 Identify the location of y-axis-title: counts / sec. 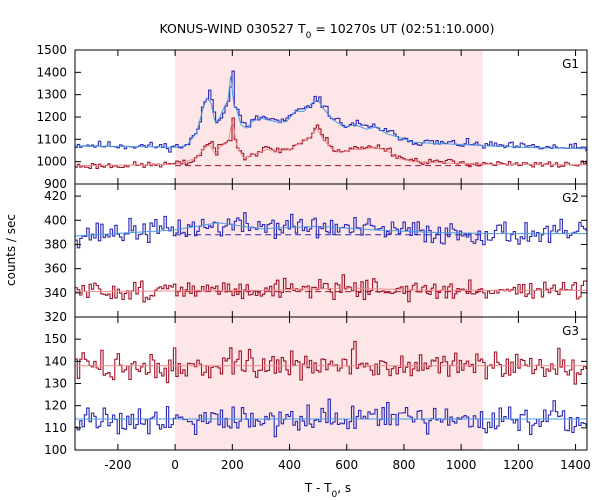
(11, 250).